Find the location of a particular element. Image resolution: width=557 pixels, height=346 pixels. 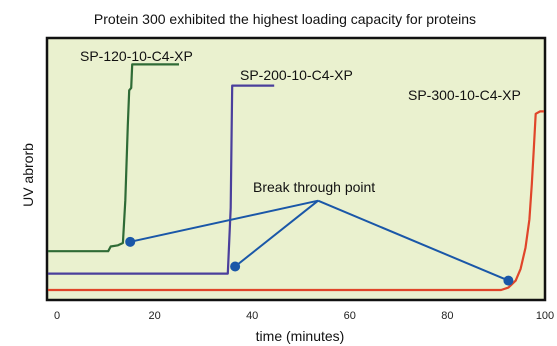

x-tick-label-40: 40 is located at coordinates (252, 316).